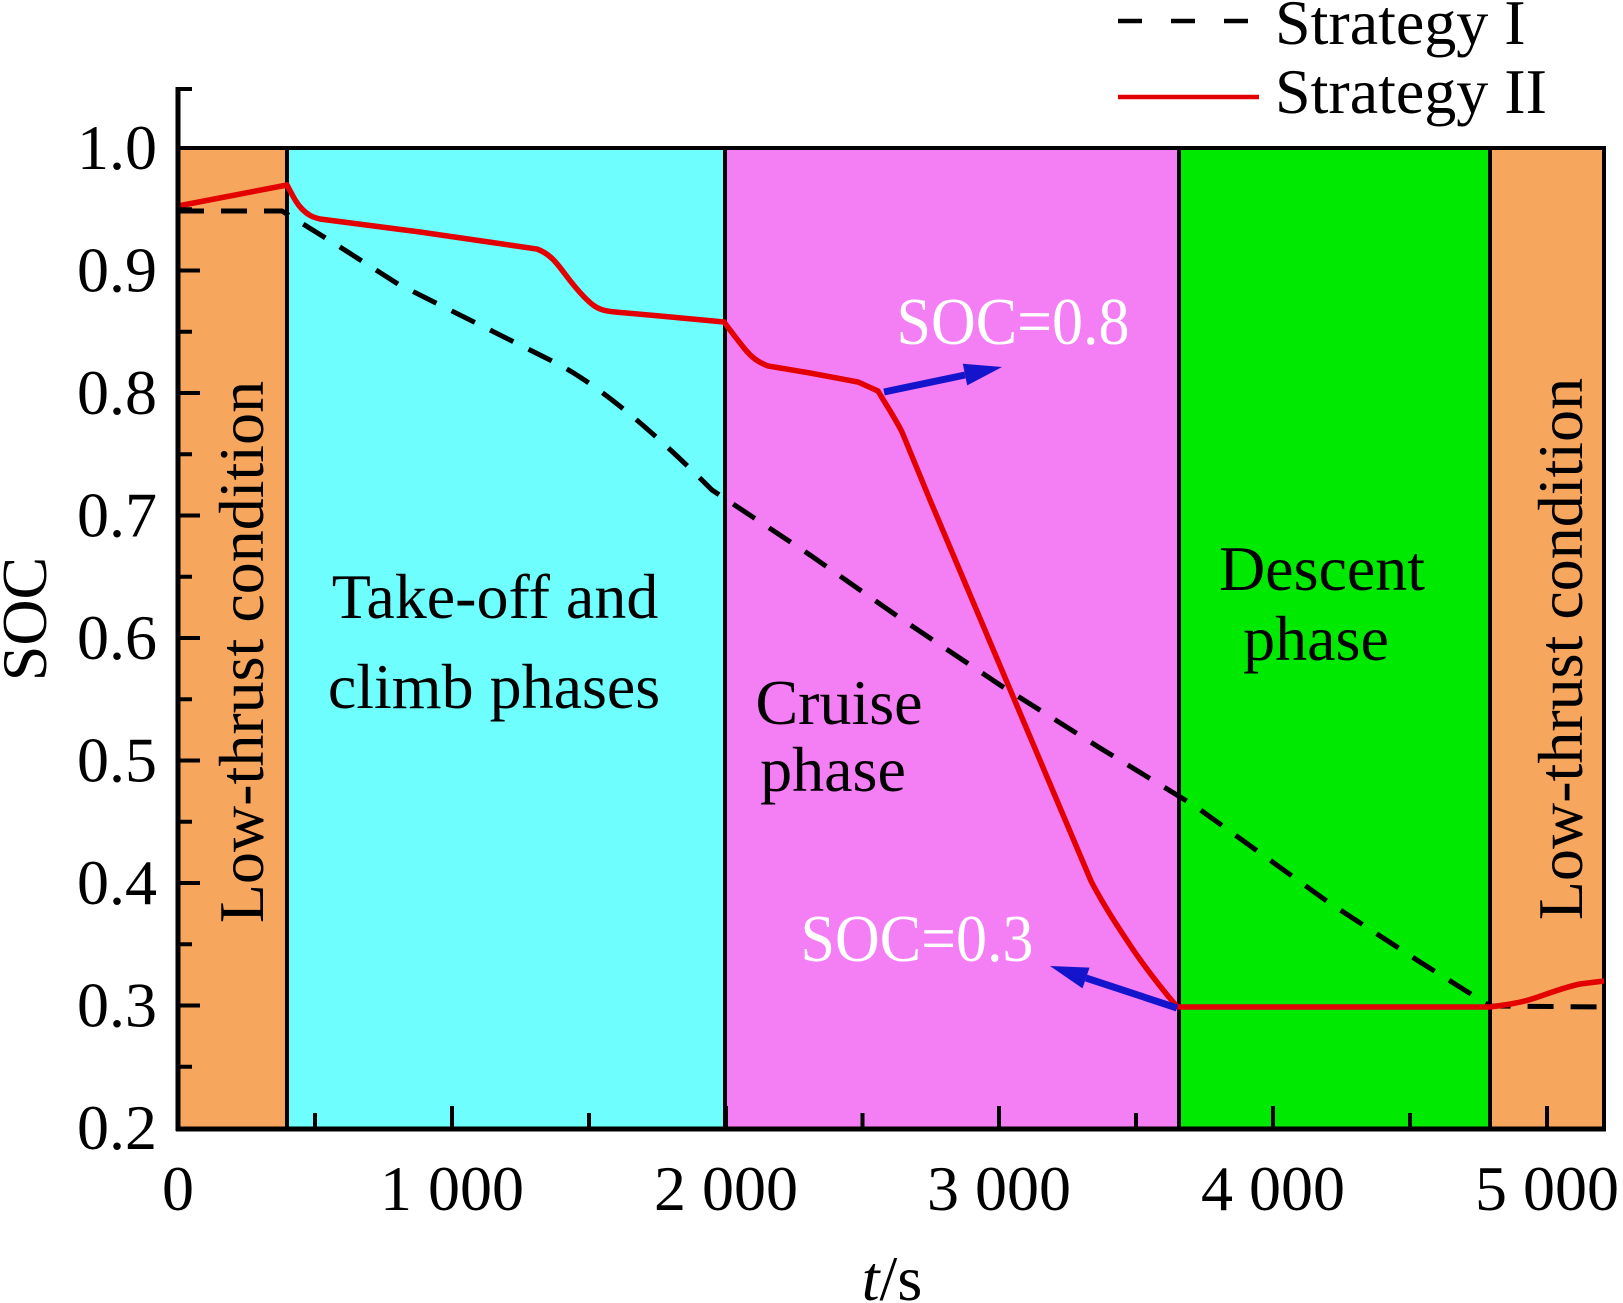  What do you see at coordinates (999, 1188) in the screenshot?
I see `svg-text: 3 000` at bounding box center [999, 1188].